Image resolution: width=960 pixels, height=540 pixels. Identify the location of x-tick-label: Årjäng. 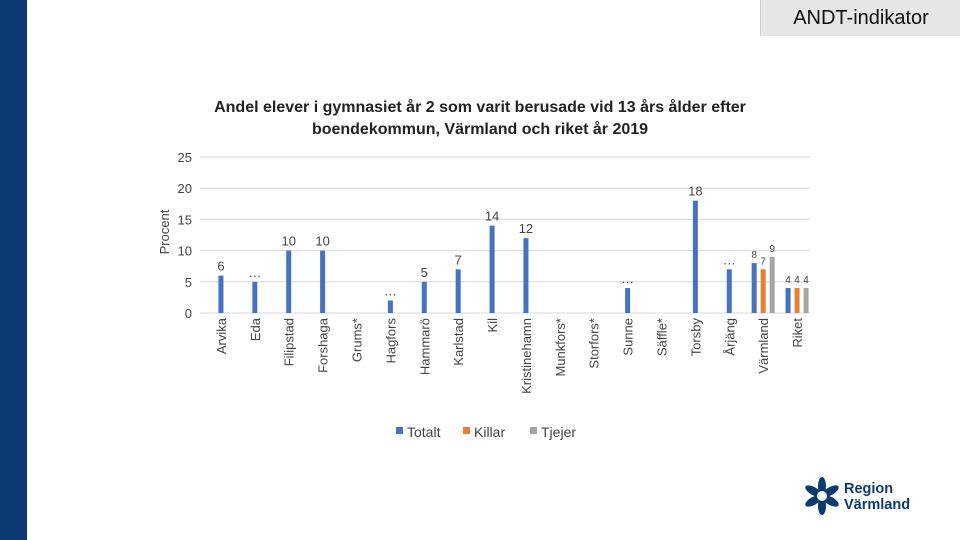
(729, 337).